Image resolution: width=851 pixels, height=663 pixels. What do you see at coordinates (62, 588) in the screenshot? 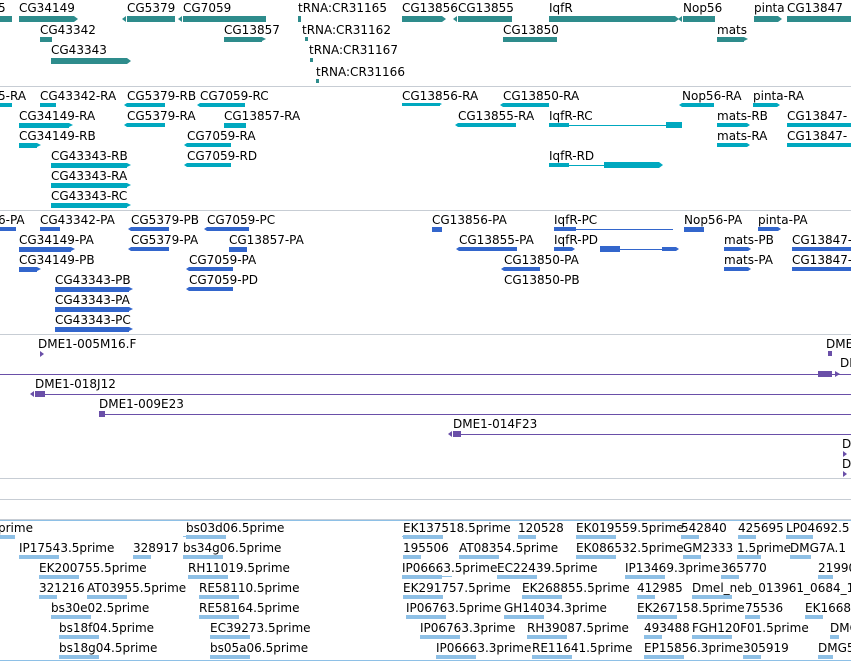
I see `est-321216: 321216` at bounding box center [62, 588].